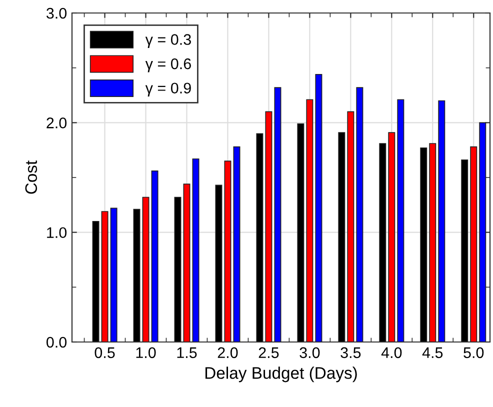 The height and width of the screenshot is (407, 493). I want to click on x-tick-label: 2.0, so click(228, 352).